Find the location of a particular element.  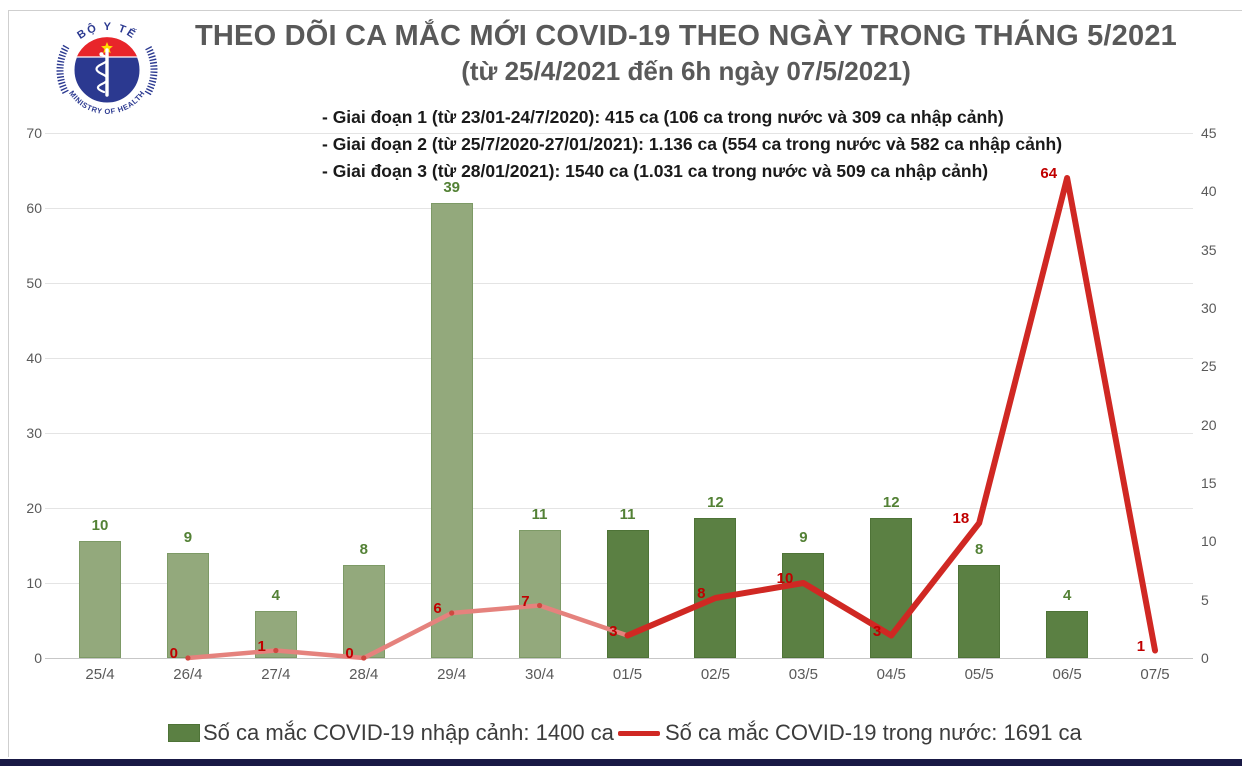

x-axis-label: 02/5 is located at coordinates (715, 674).